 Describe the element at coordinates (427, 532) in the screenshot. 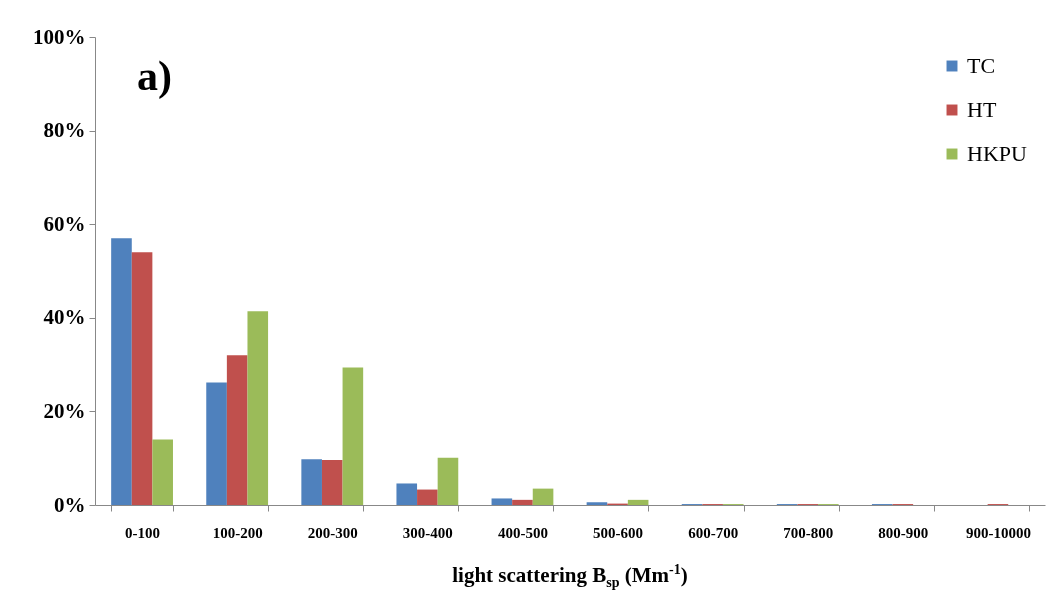

I see `x-tick-label: 300-400` at that location.